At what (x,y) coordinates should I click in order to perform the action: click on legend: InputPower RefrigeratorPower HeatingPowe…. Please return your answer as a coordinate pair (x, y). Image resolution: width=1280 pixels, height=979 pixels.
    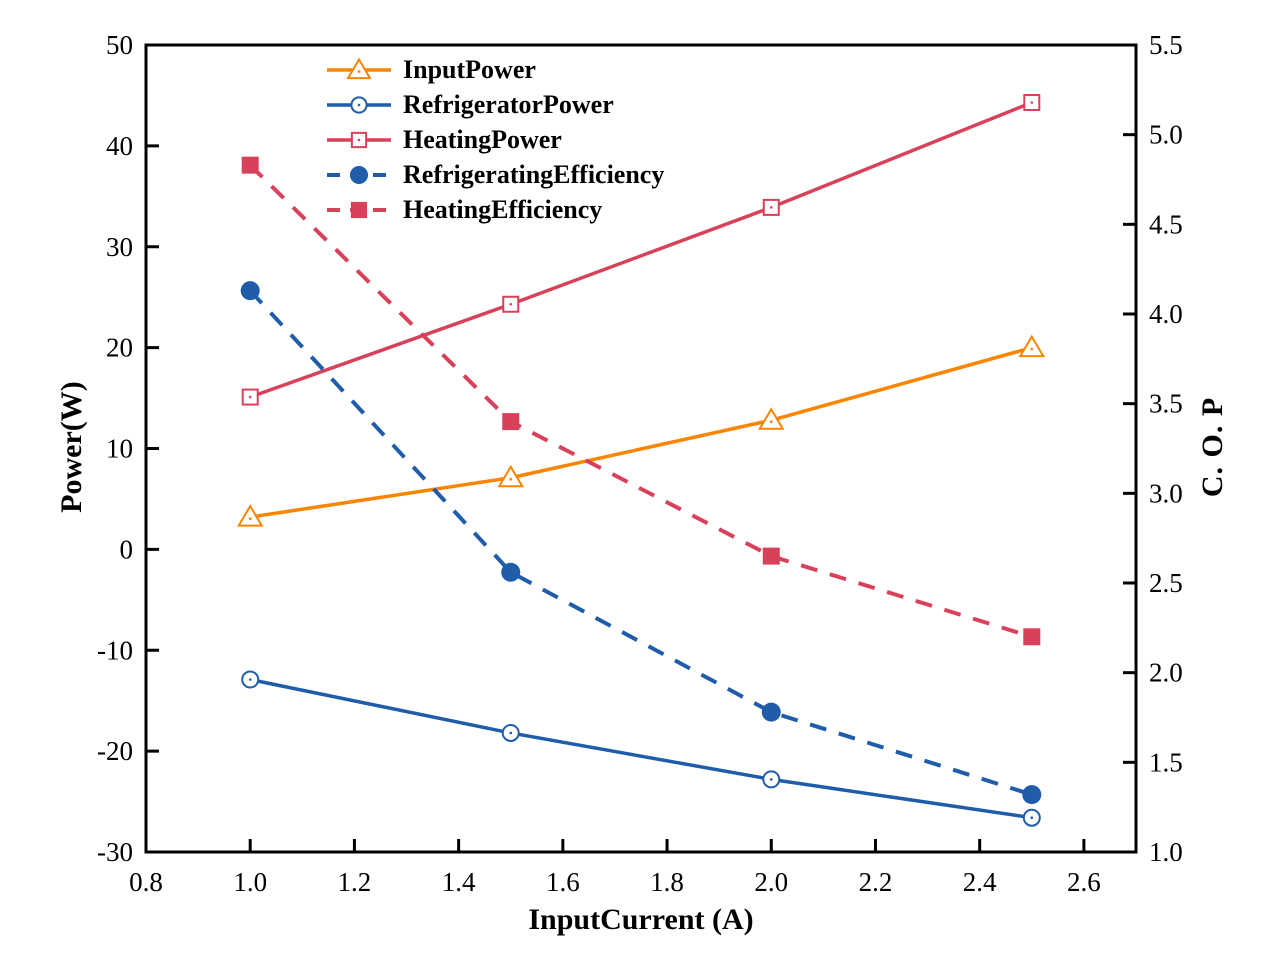
    Looking at the image, I should click on (495, 140).